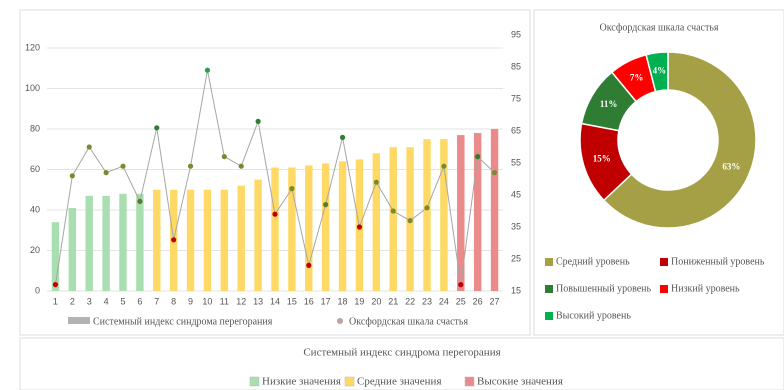  What do you see at coordinates (72, 301) in the screenshot?
I see `x-tick-label: 2` at bounding box center [72, 301].